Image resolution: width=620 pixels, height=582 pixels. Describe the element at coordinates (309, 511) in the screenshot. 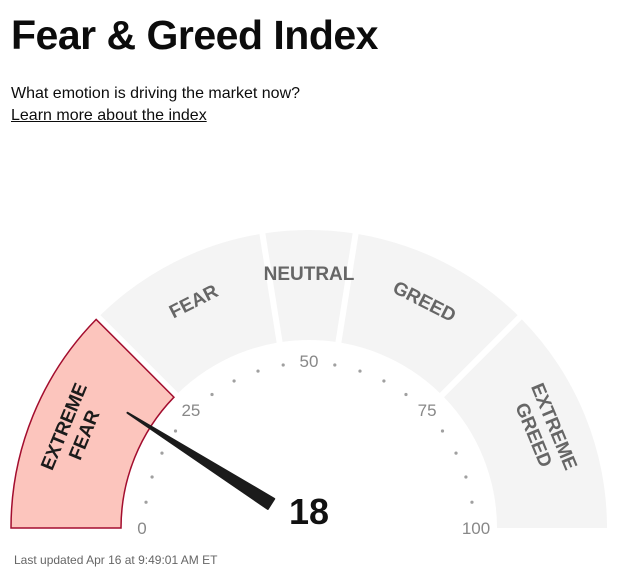

I see `gauge-score: 18` at that location.